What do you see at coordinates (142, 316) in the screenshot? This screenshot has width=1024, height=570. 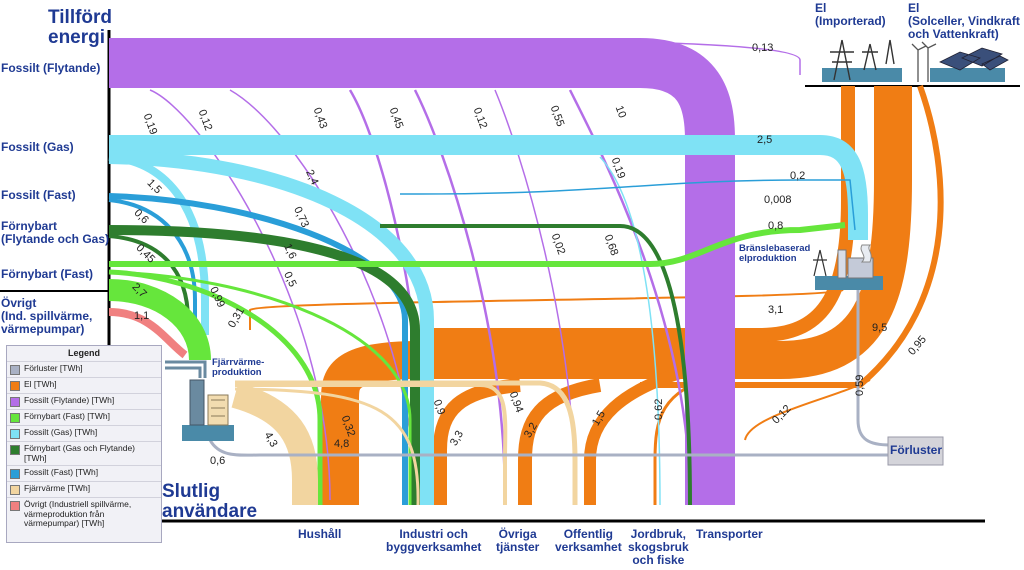 I see `flow-value-label: 1,1` at bounding box center [142, 316].